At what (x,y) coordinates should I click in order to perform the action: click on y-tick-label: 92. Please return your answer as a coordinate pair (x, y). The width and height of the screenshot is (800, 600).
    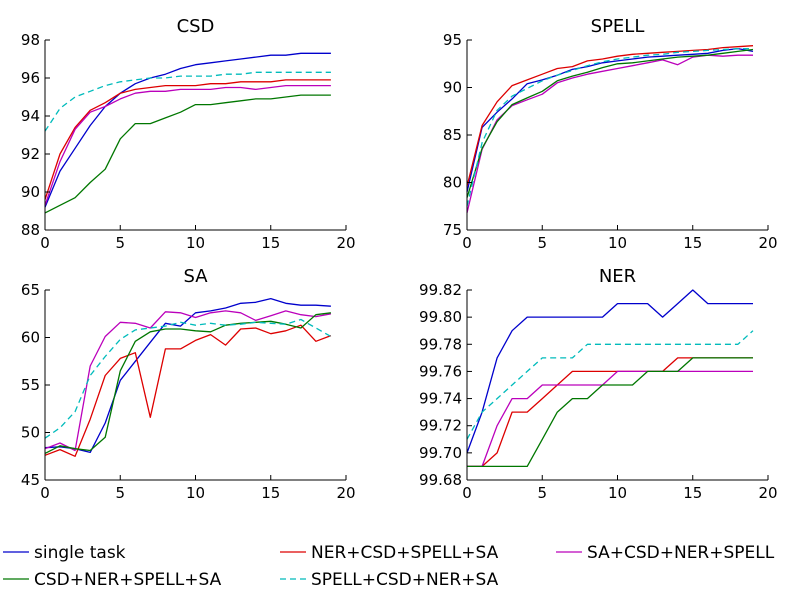
    Looking at the image, I should click on (30, 154).